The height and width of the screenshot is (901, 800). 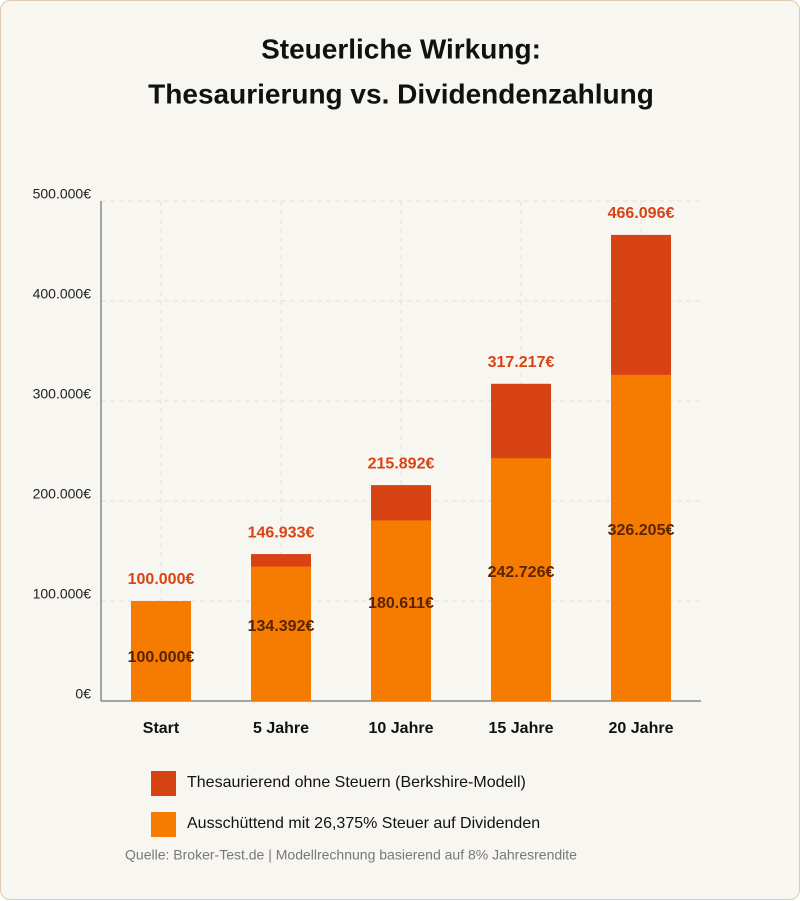 What do you see at coordinates (62, 494) in the screenshot?
I see `y-tick-label: 200.000€` at bounding box center [62, 494].